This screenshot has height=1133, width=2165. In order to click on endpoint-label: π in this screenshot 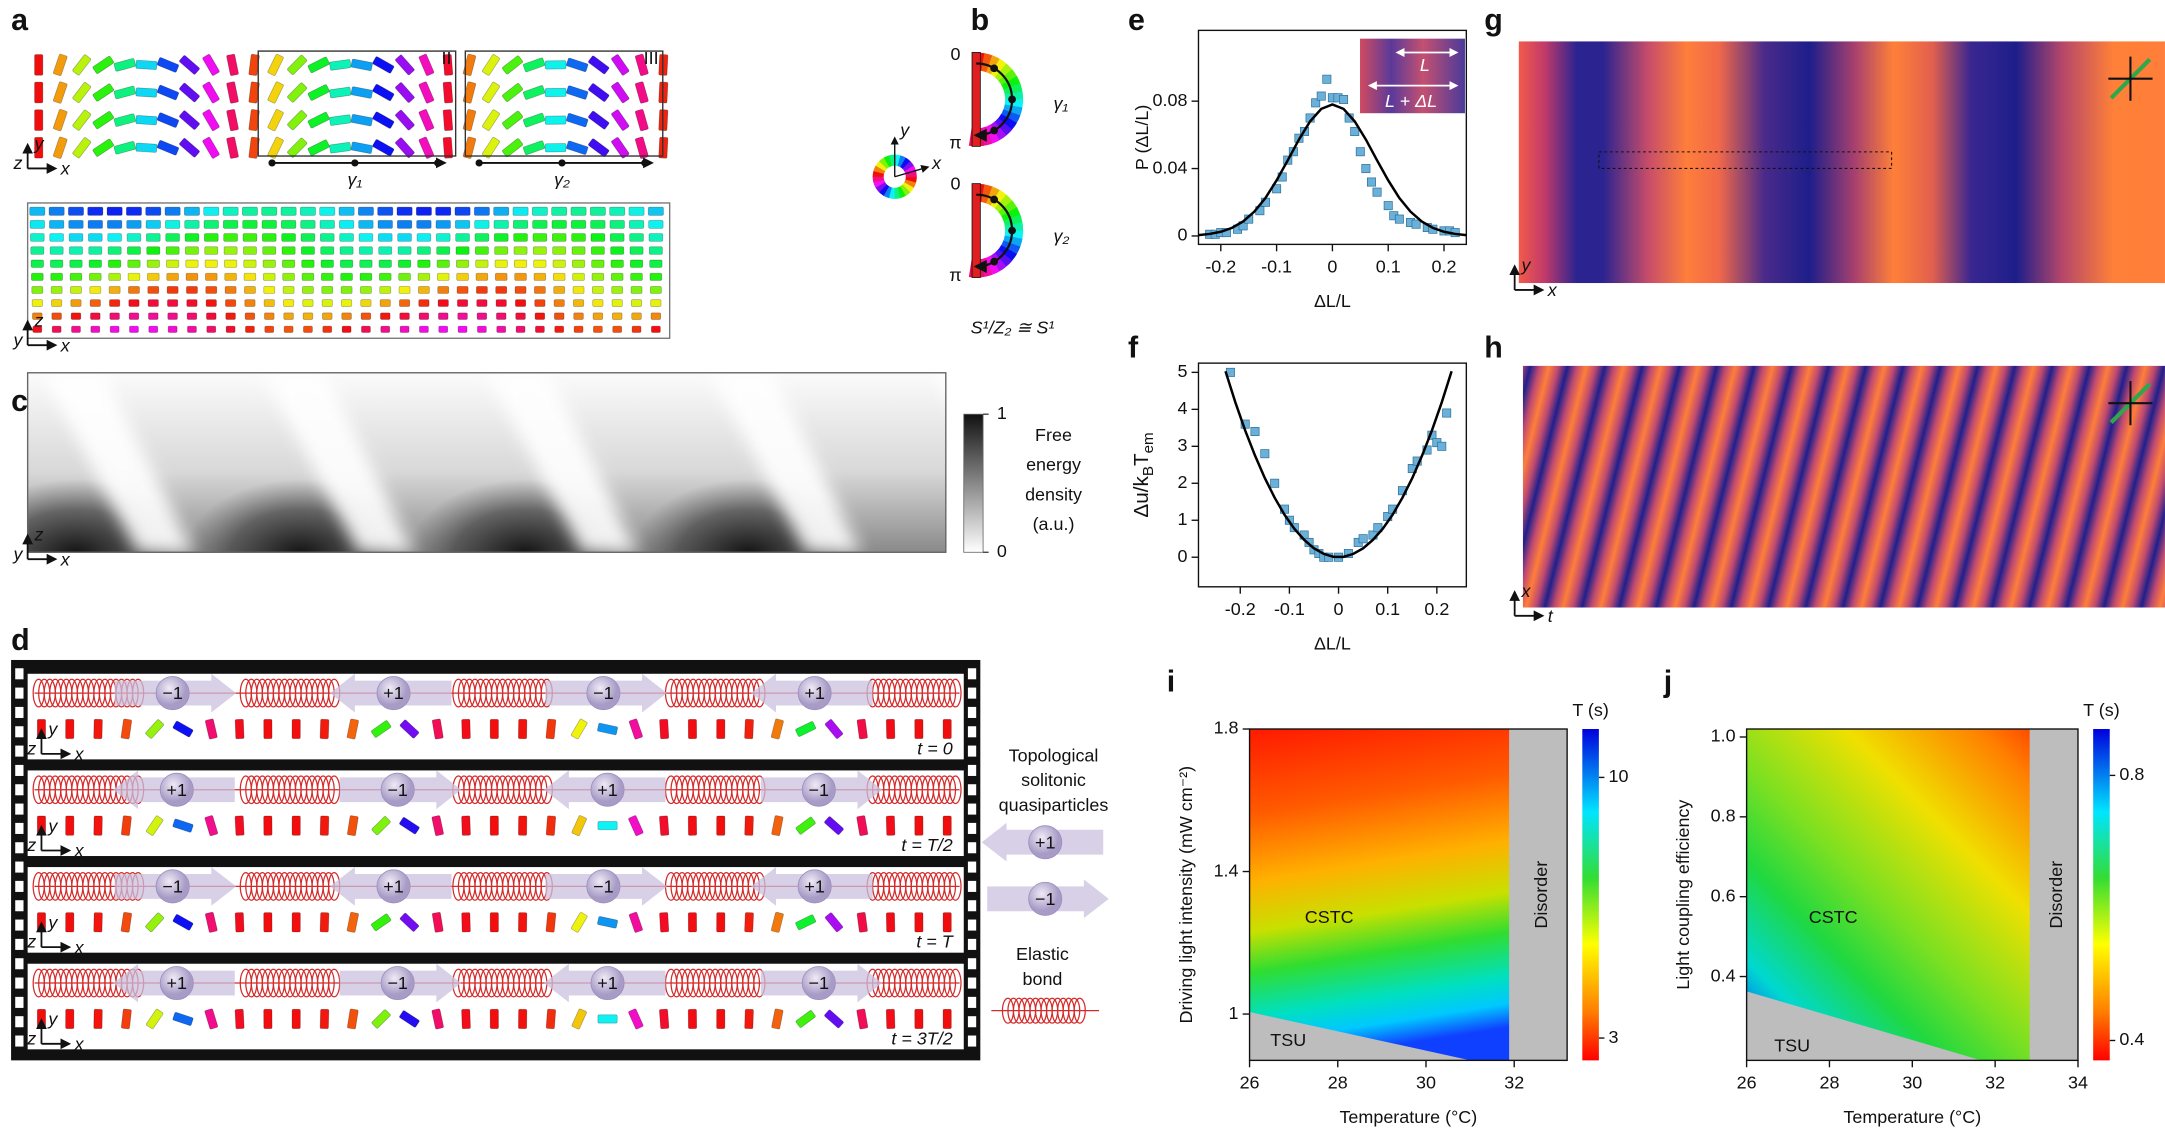, I will do `click(955, 142)`.